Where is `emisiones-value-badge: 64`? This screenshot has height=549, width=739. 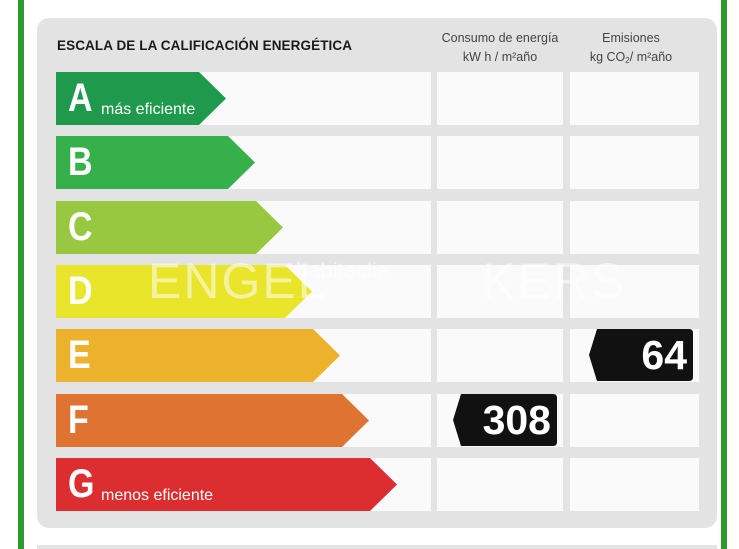 emisiones-value-badge: 64 is located at coordinates (641, 355).